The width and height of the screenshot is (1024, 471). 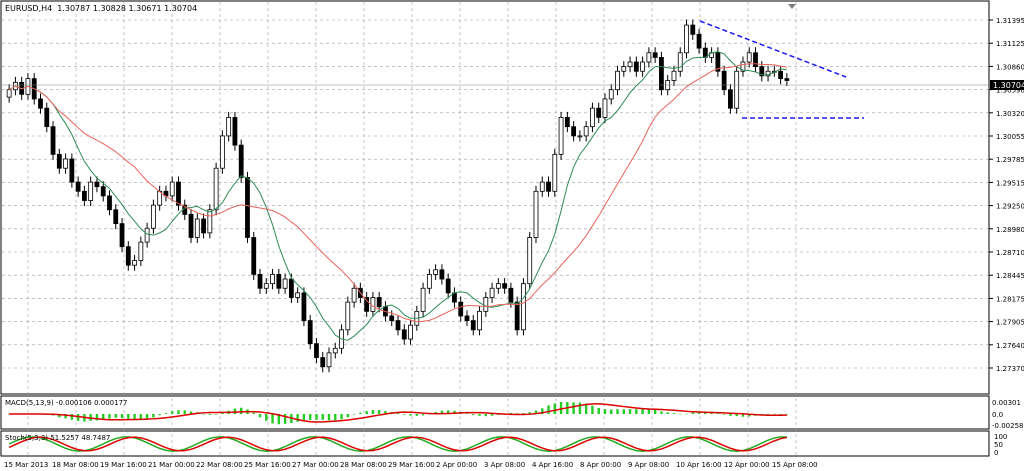 I want to click on stoch-panel-frame, so click(x=495, y=443).